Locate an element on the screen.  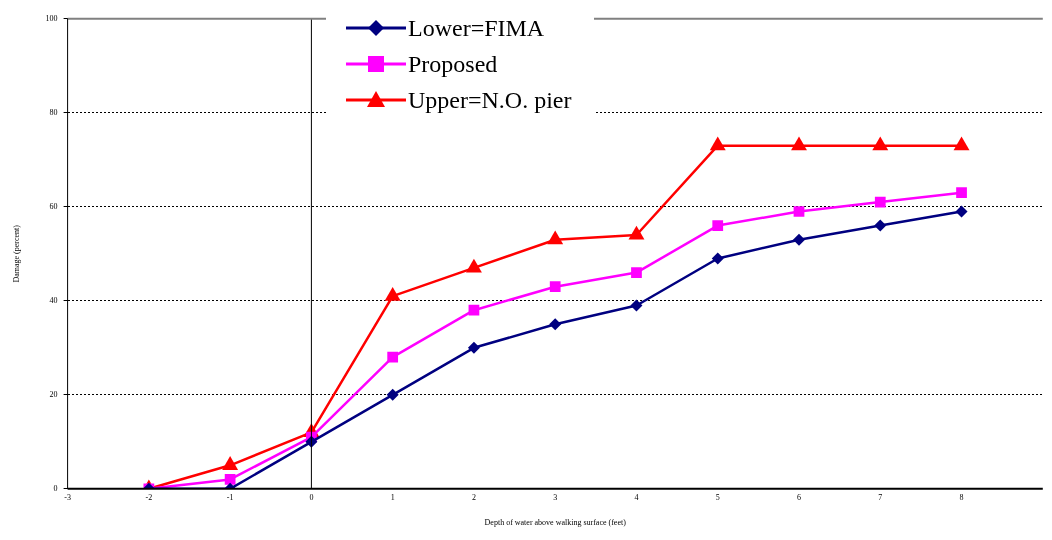
y-tick-label: 0 is located at coordinates (55, 488).